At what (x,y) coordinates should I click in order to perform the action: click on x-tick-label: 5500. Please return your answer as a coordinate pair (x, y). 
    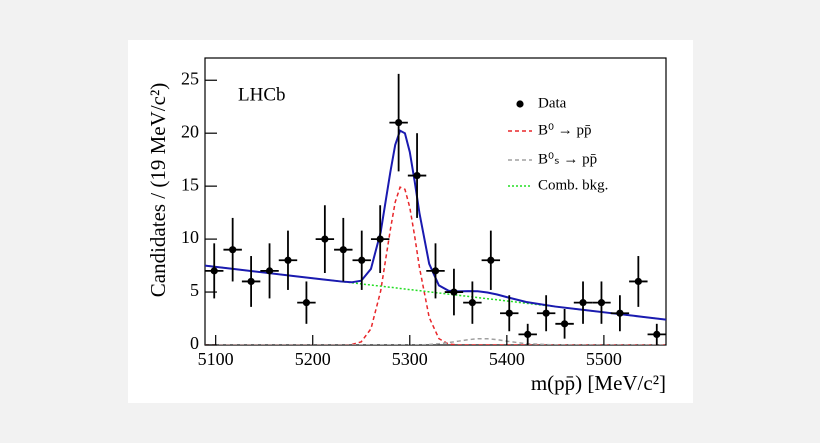
    Looking at the image, I should click on (604, 359).